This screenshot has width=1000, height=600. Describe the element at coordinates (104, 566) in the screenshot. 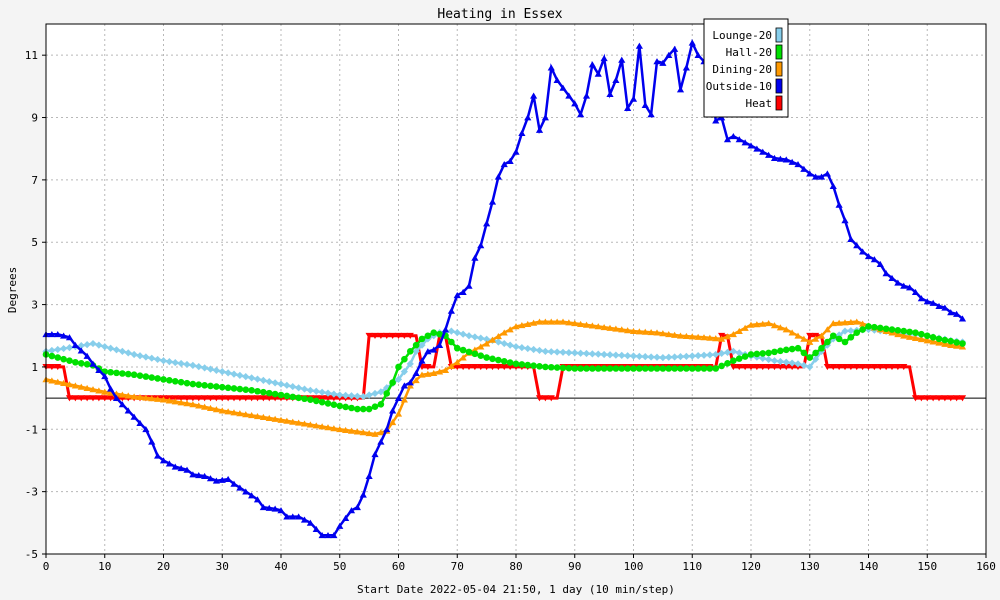

I see `x-tick-label: 10` at that location.